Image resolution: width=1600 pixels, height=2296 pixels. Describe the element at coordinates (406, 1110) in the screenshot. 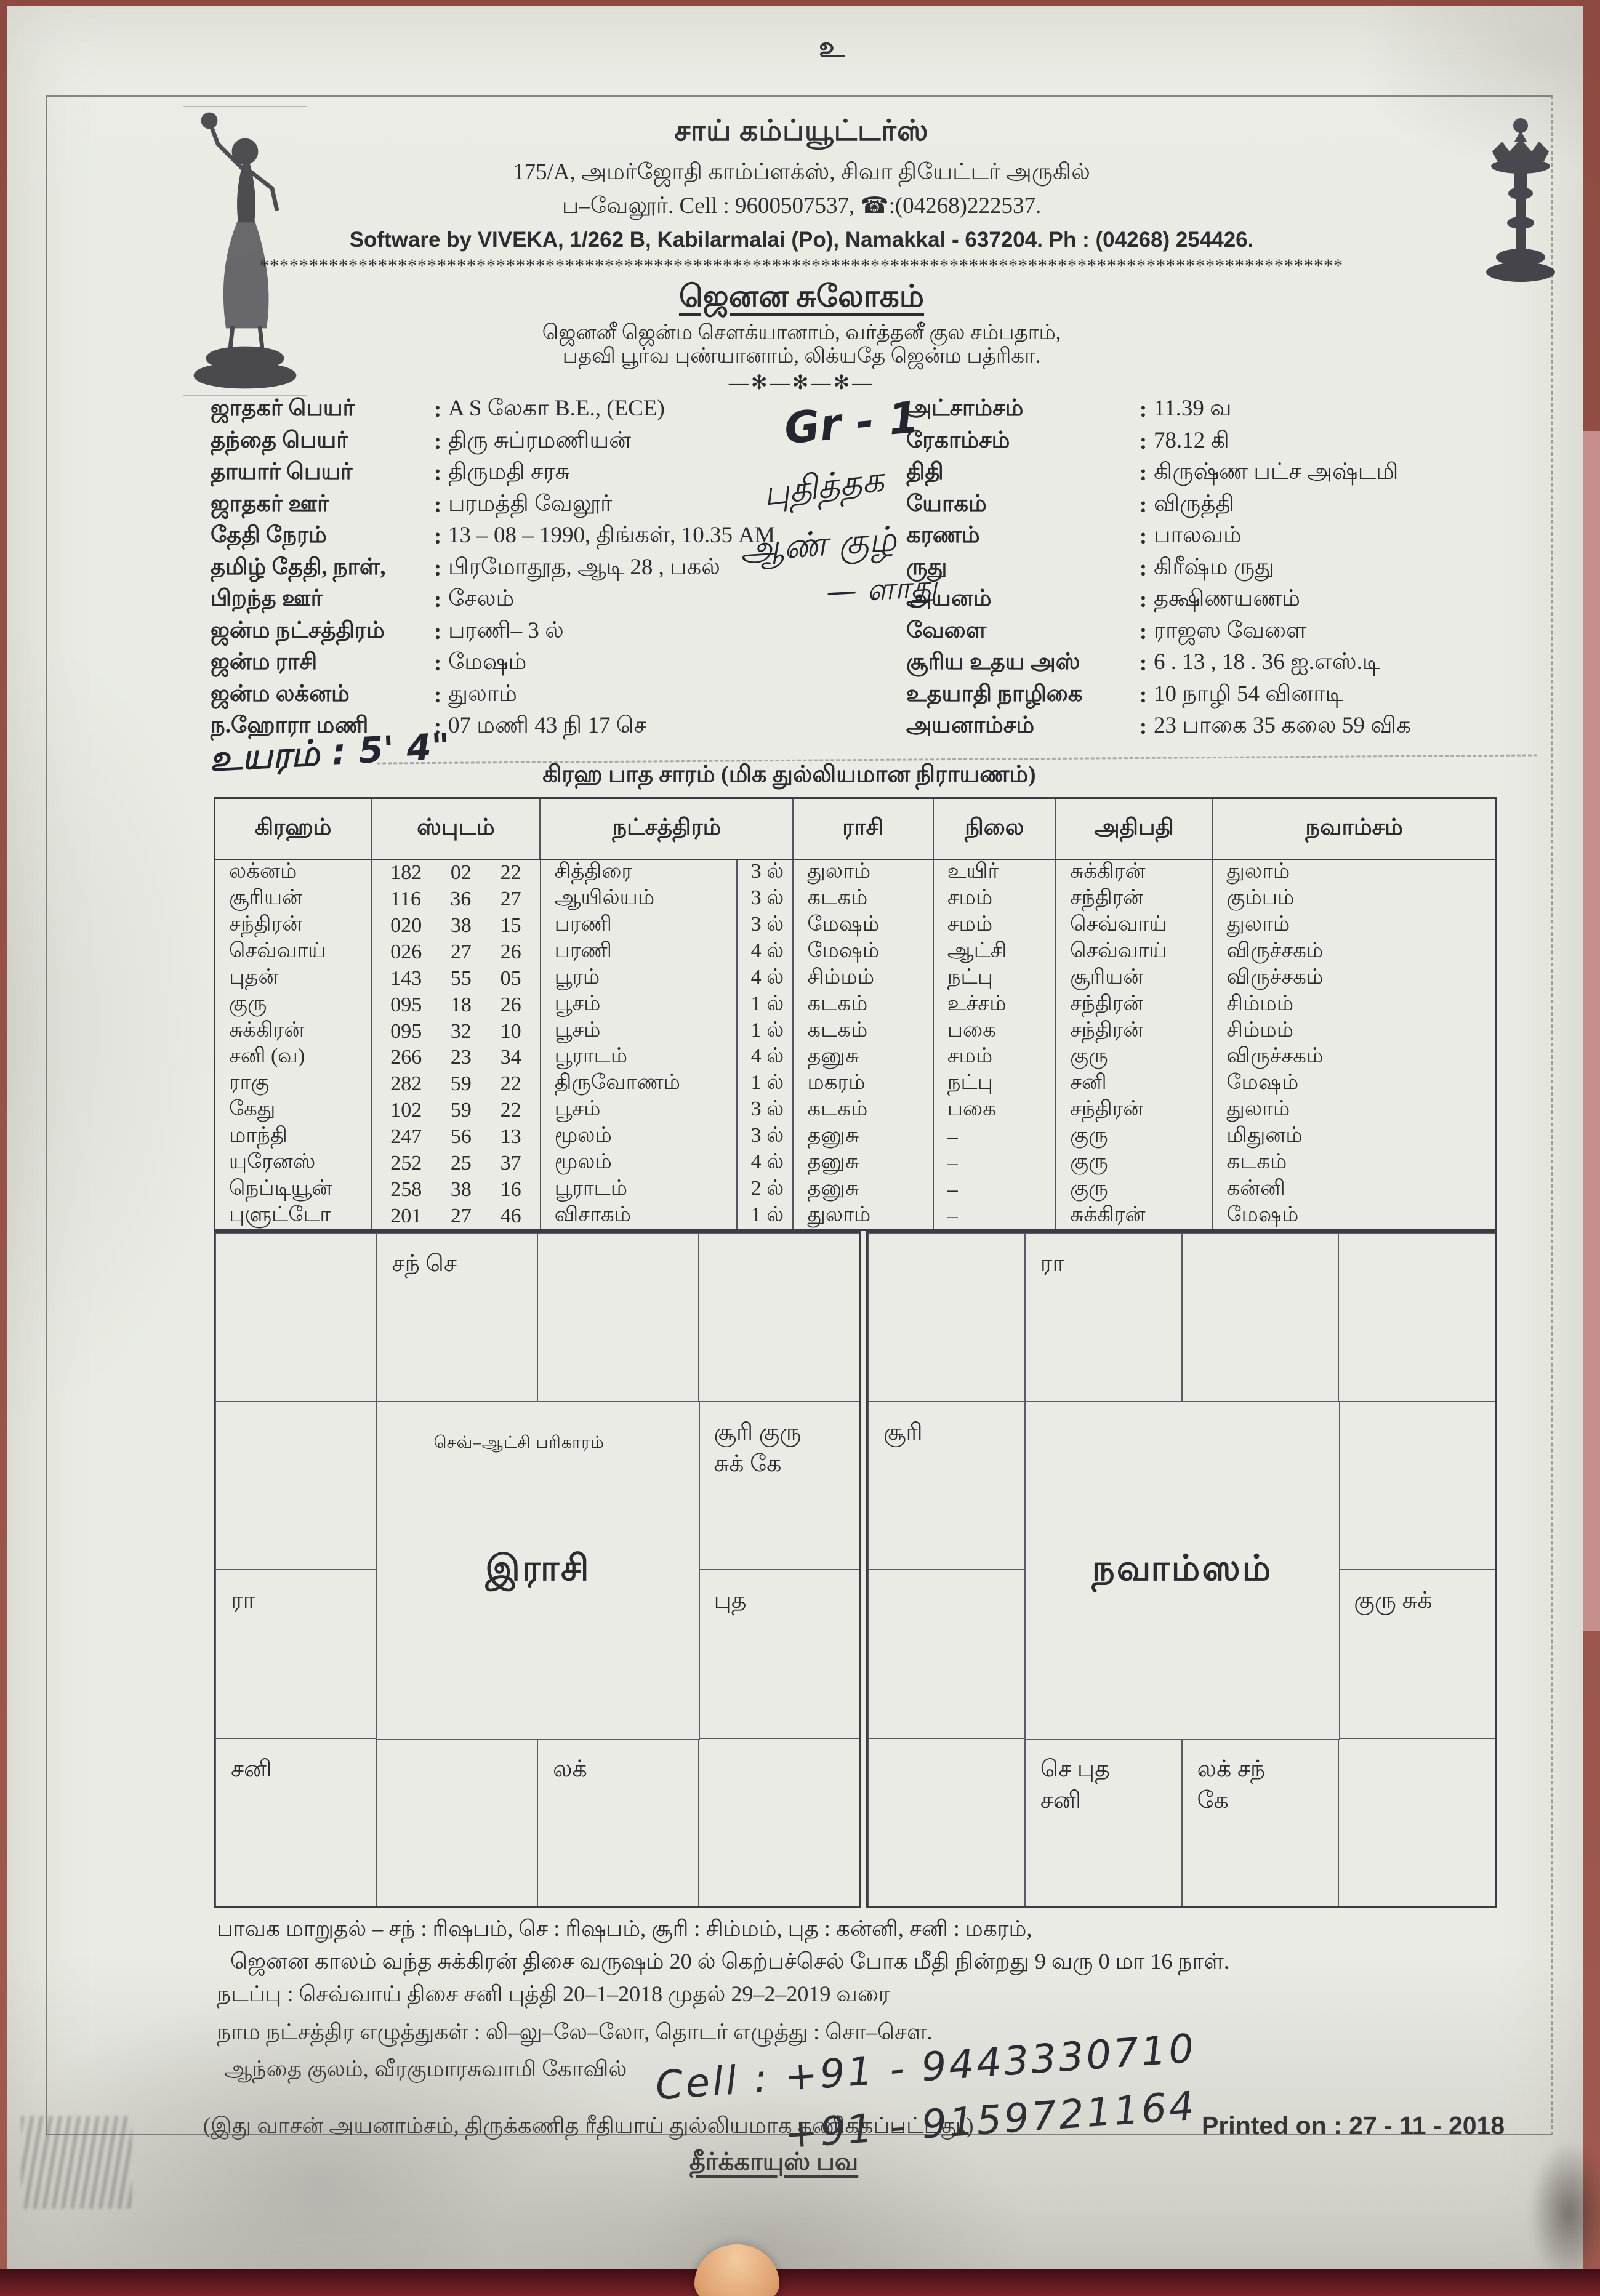

I see `sputam-deg: 102` at that location.